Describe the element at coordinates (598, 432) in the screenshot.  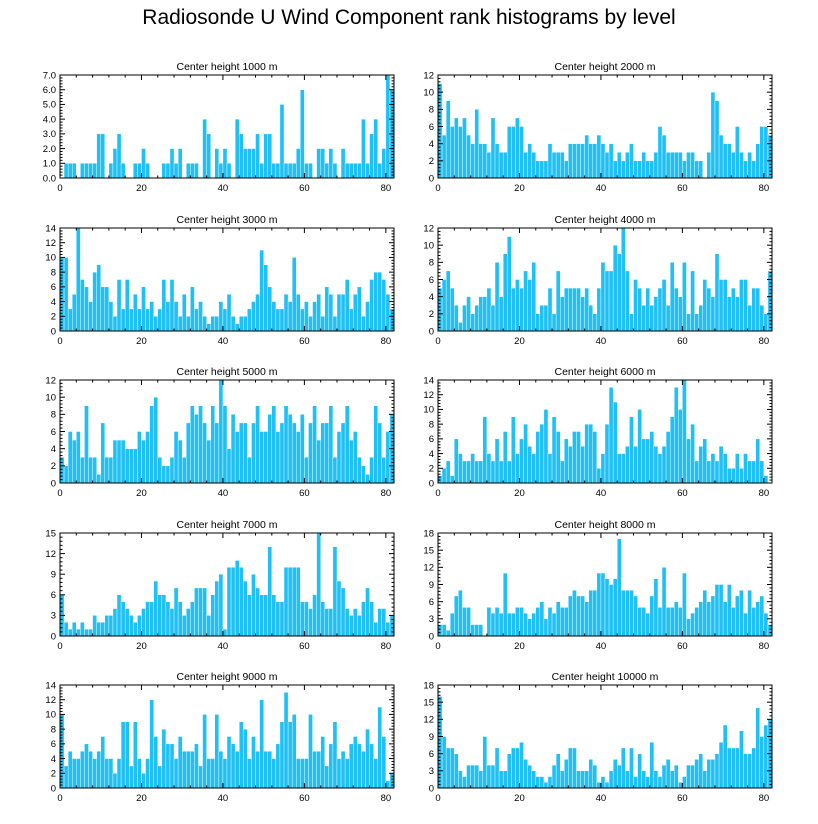
I see `histogram-panel: Center height 6000 m 0 2 4 6 8 10 12 14 0 20 40 60 80` at that location.